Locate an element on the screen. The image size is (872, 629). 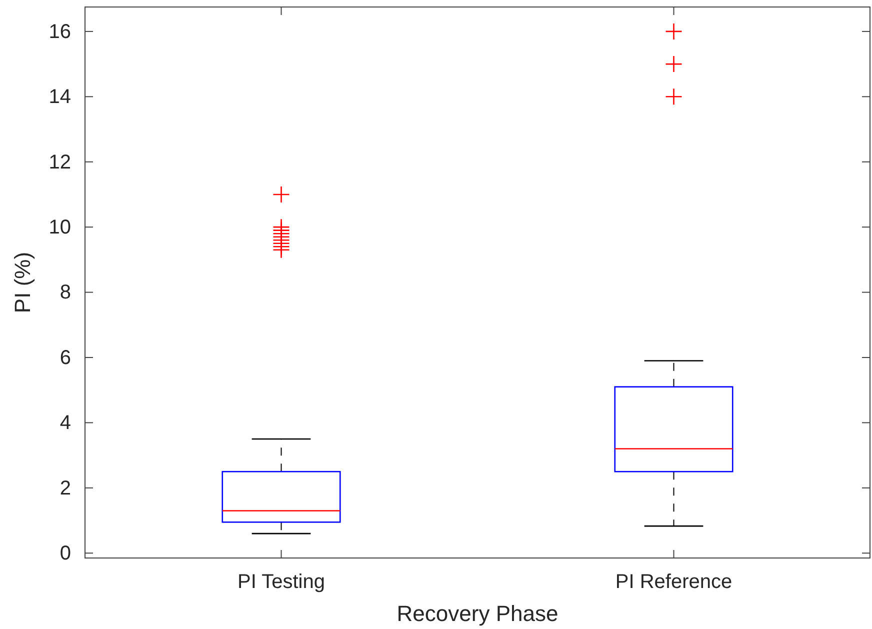
y-axis-title: PI (%) is located at coordinates (22, 283).